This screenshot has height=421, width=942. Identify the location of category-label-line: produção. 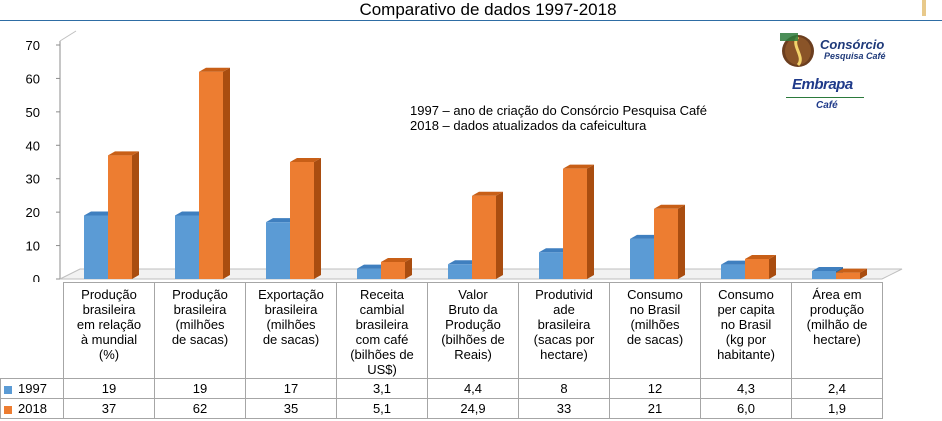
(837, 309).